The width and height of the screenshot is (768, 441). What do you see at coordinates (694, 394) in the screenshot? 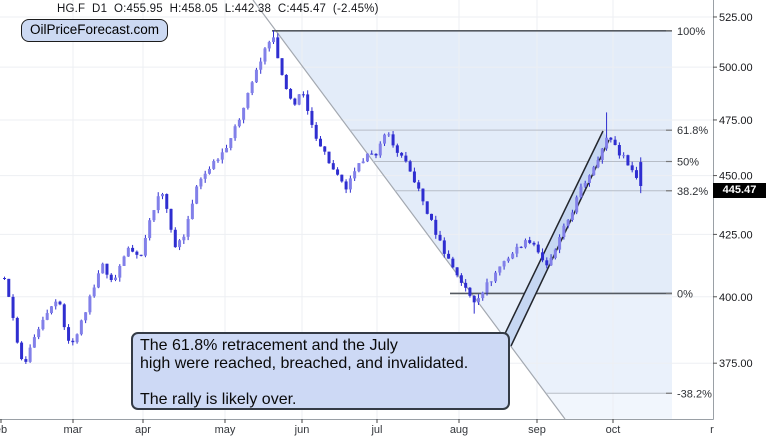
I see `fib-level-label: -38.2%` at bounding box center [694, 394].